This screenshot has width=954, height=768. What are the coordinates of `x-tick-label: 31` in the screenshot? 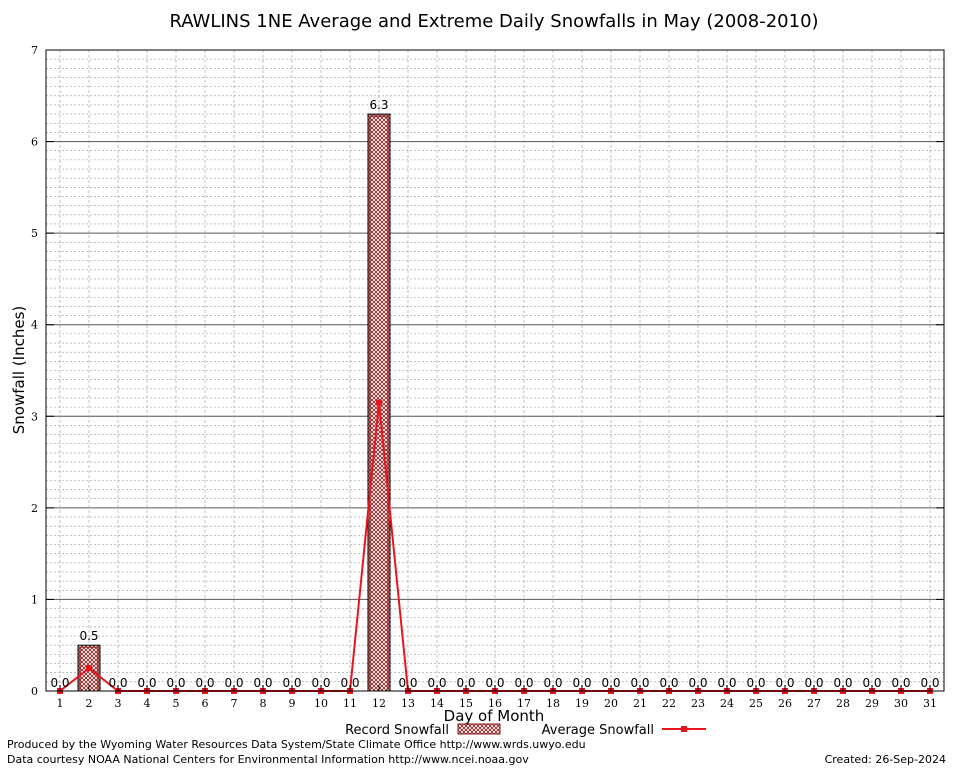 It's located at (930, 703).